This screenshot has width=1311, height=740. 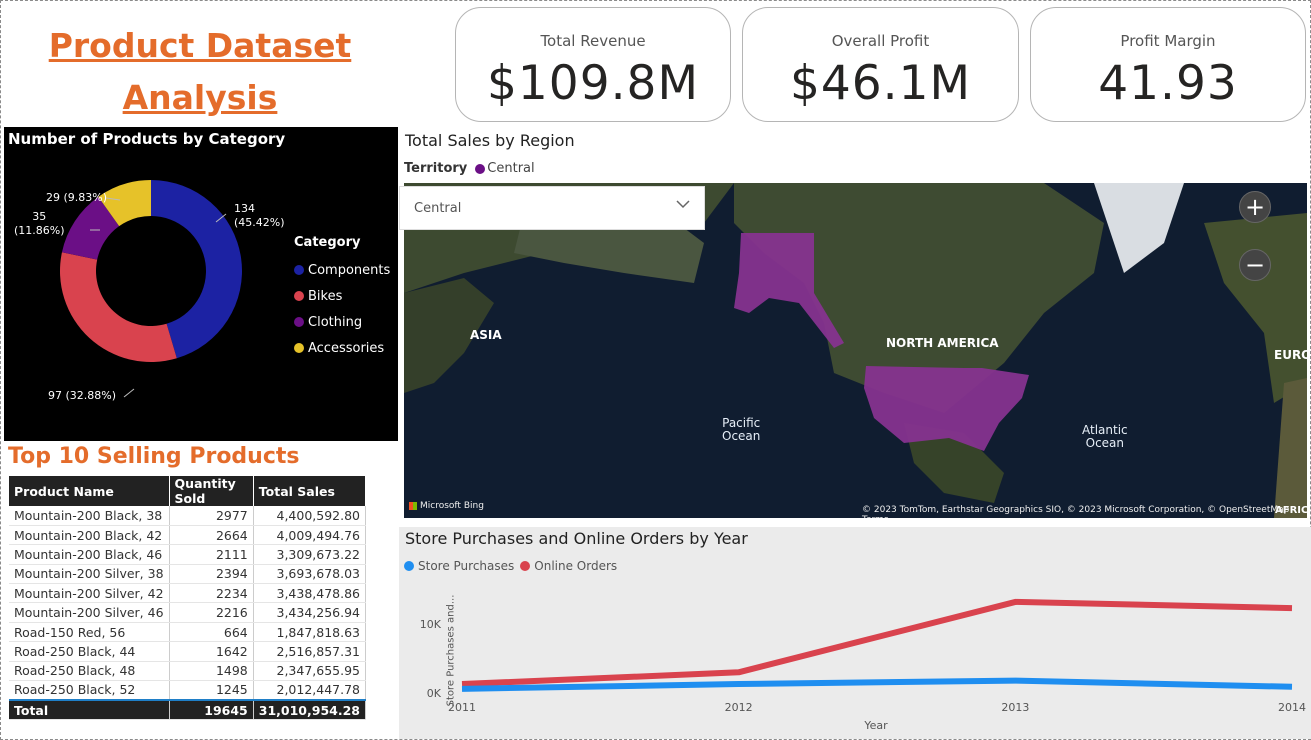 I want to click on donut-slice-clothing, so click(x=90, y=228).